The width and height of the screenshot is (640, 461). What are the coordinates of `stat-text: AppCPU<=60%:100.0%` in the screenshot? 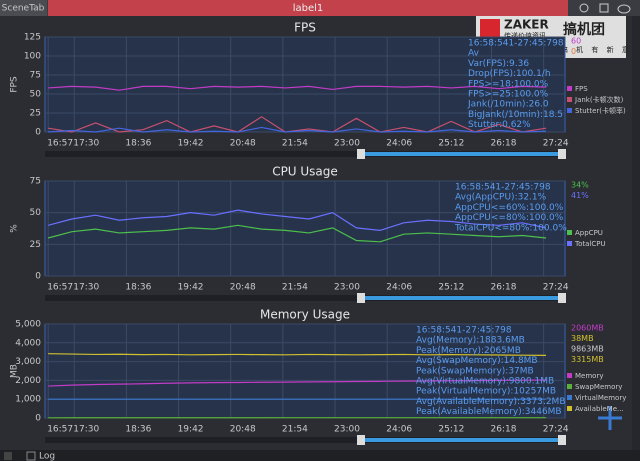 It's located at (509, 208).